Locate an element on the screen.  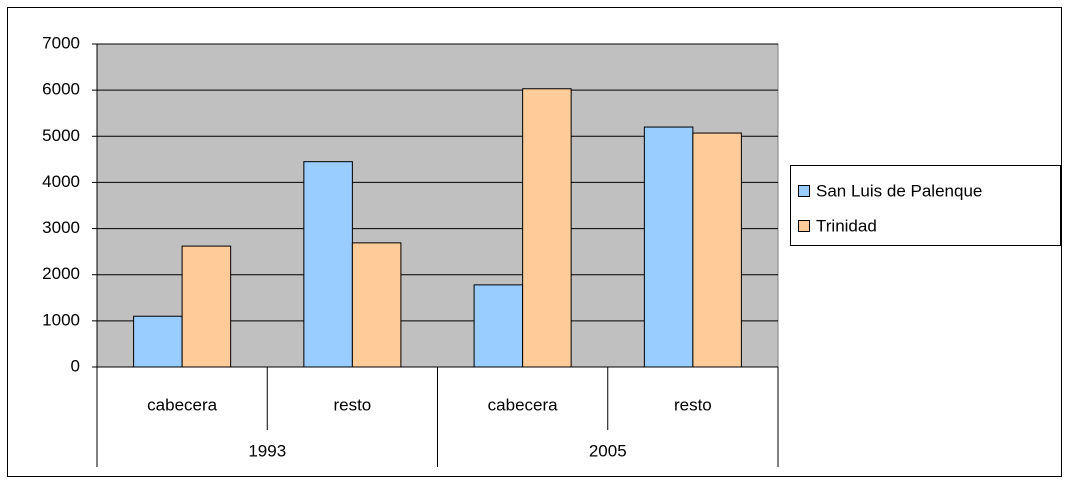
y-tick-label: 3000 is located at coordinates (61, 227).